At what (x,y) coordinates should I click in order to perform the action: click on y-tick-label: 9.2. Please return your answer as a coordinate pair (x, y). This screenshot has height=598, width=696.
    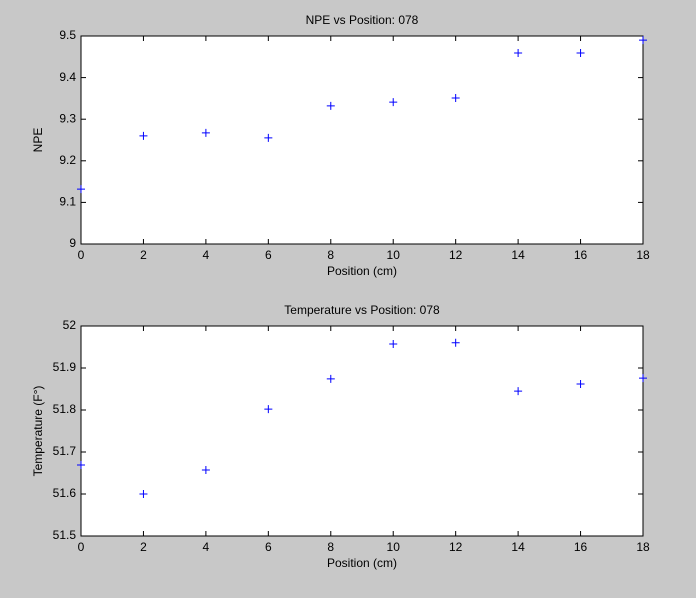
    Looking at the image, I should click on (67, 160).